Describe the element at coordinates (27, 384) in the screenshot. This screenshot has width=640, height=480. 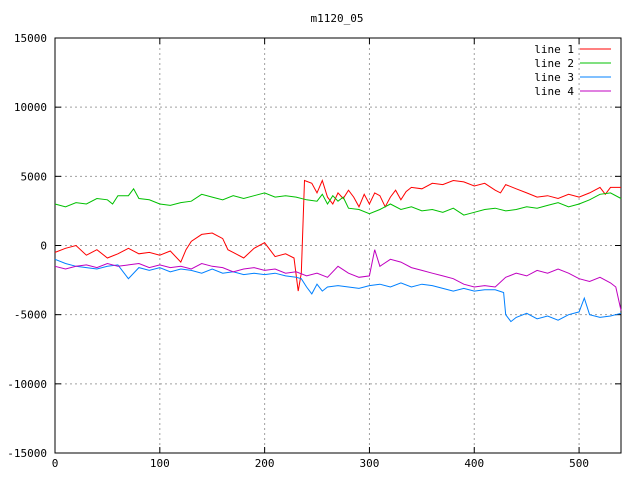
I see `y-tick-label: -10000` at that location.